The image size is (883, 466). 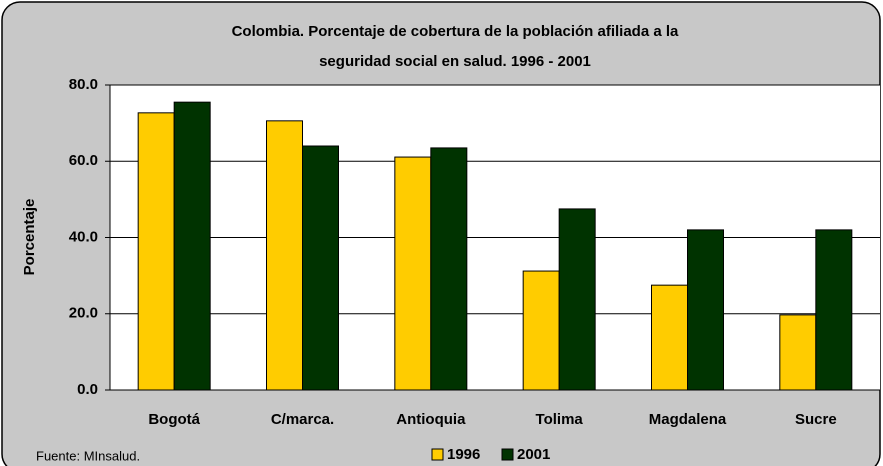 What do you see at coordinates (463, 454) in the screenshot?
I see `legend-label: 1996` at bounding box center [463, 454].